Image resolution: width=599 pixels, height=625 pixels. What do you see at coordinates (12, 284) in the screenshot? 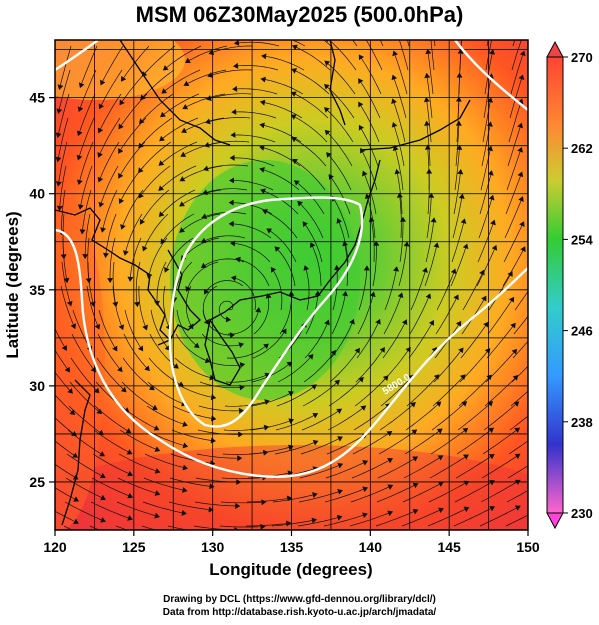
I see `y-axis-label: Latitude (degrees)` at bounding box center [12, 284].